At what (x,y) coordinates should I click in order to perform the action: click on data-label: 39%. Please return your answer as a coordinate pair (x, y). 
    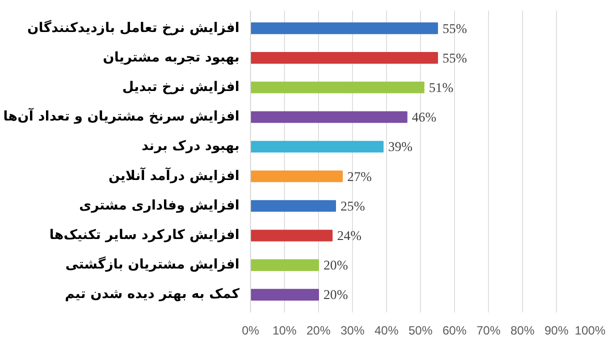
    Looking at the image, I should click on (400, 146).